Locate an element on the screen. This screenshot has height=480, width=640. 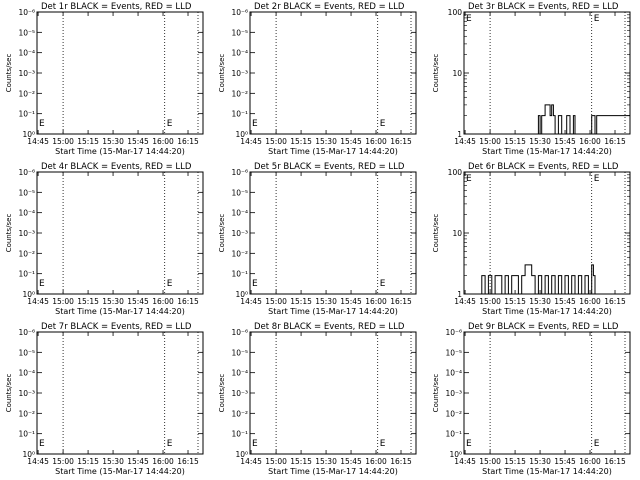
panel-title: Det 4r BLACK = Events, RED = LLD is located at coordinates (116, 167).